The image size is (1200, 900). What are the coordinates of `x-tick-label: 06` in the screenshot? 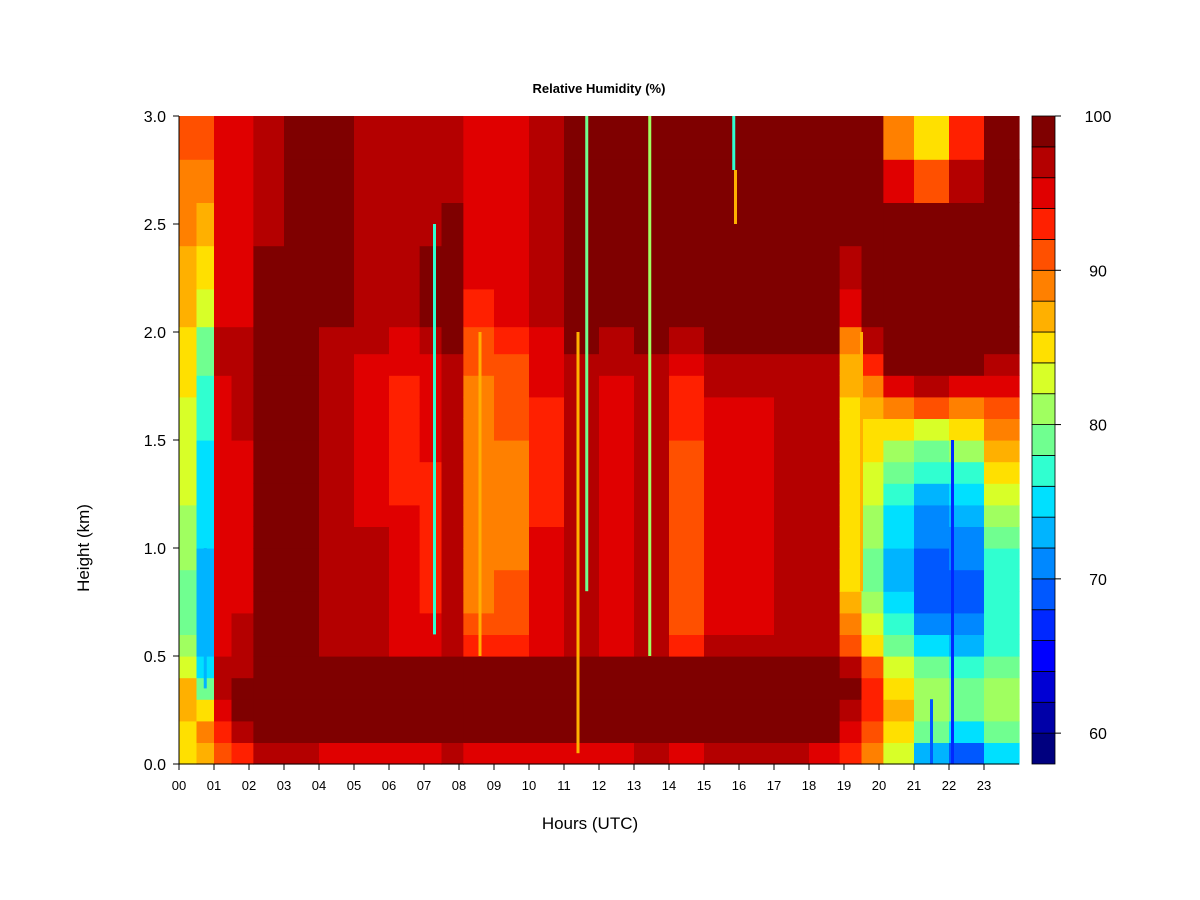 It's located at (389, 785).